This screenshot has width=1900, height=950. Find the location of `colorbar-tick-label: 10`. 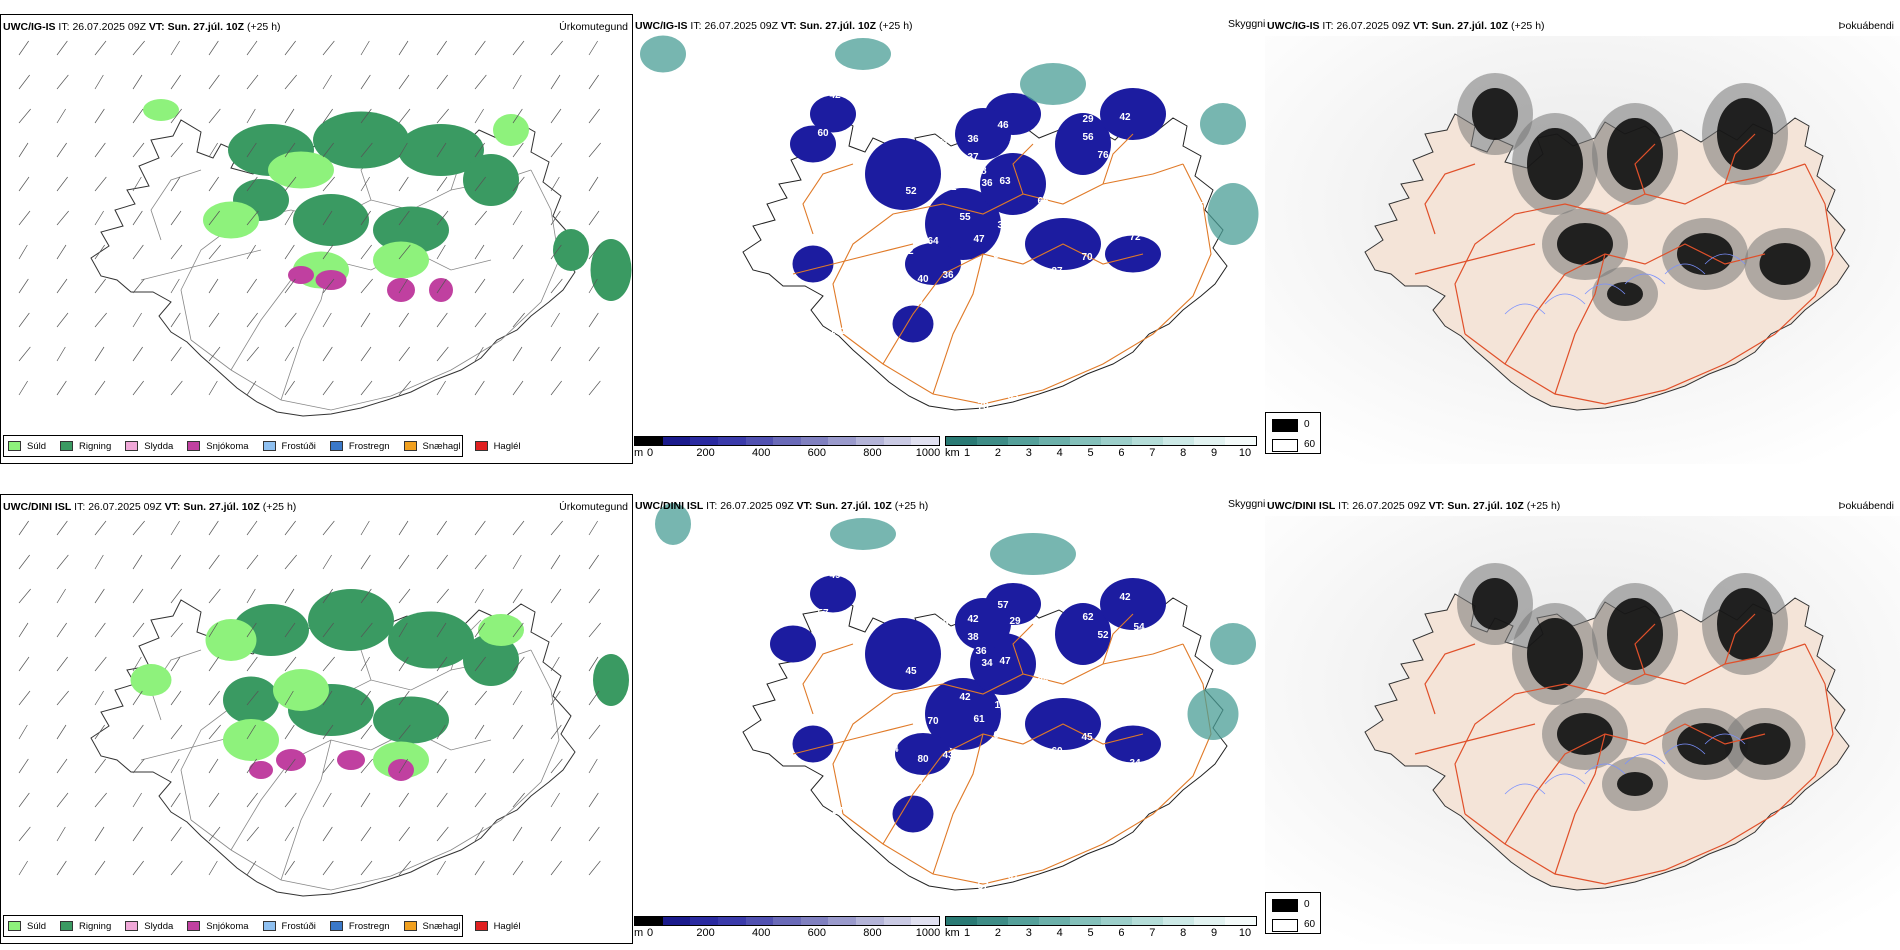

colorbar-tick-label: 10 is located at coordinates (1245, 453).